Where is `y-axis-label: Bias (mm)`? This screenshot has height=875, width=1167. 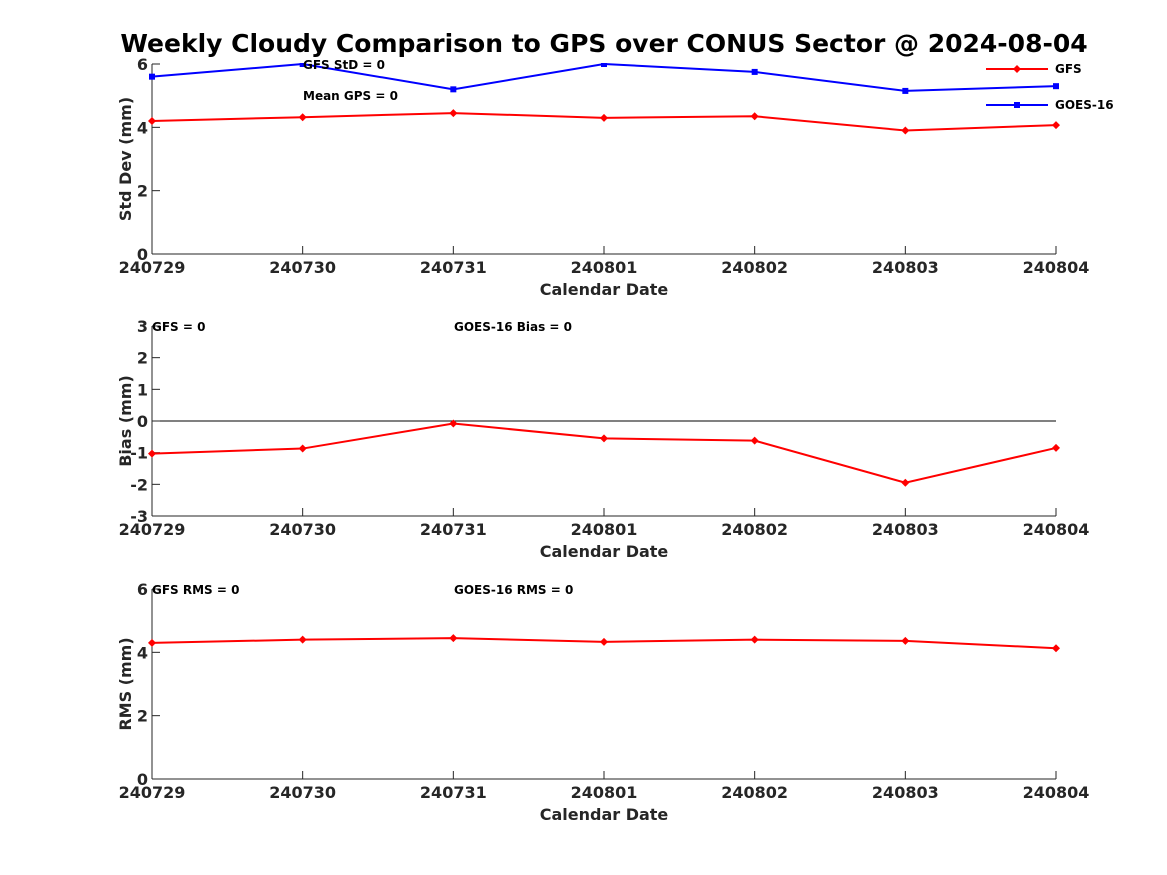 y-axis-label: Bias (mm) is located at coordinates (125, 421).